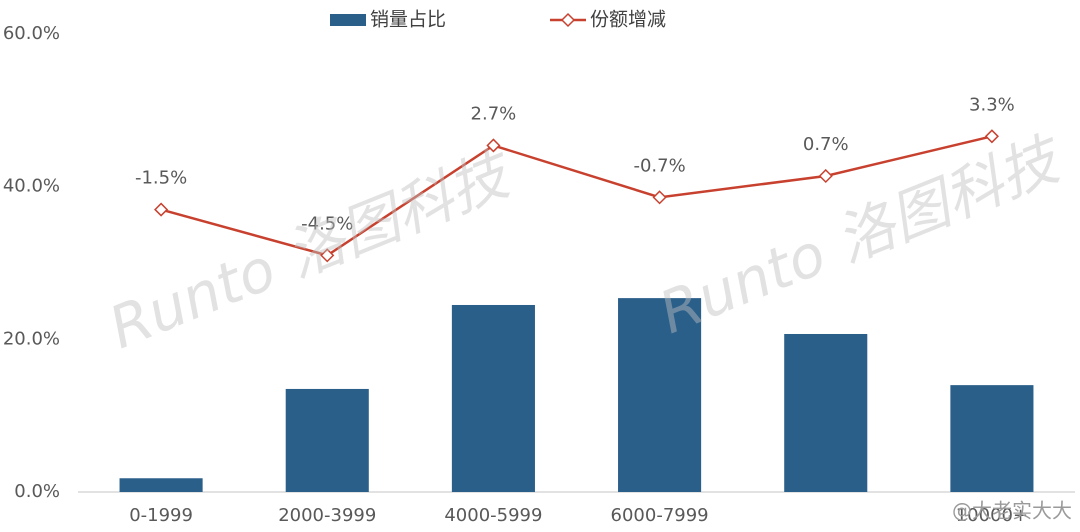 The width and height of the screenshot is (1080, 532). Describe the element at coordinates (408, 20) in the screenshot. I see `legend-label: 销量占比` at that location.